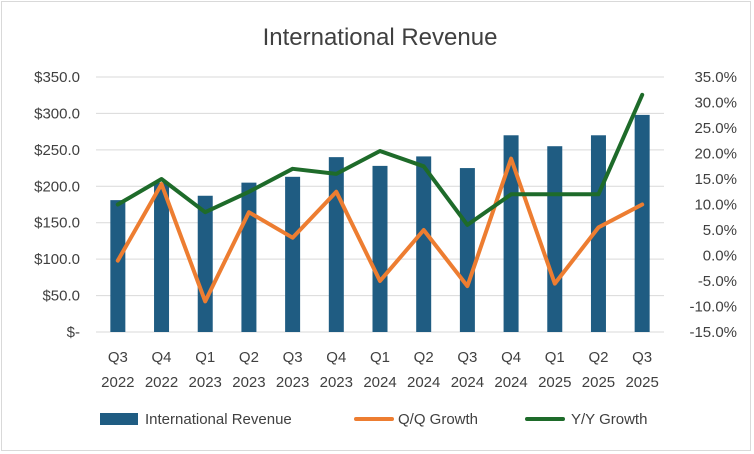  I want to click on left-tick-label: $250.0, so click(57, 150).